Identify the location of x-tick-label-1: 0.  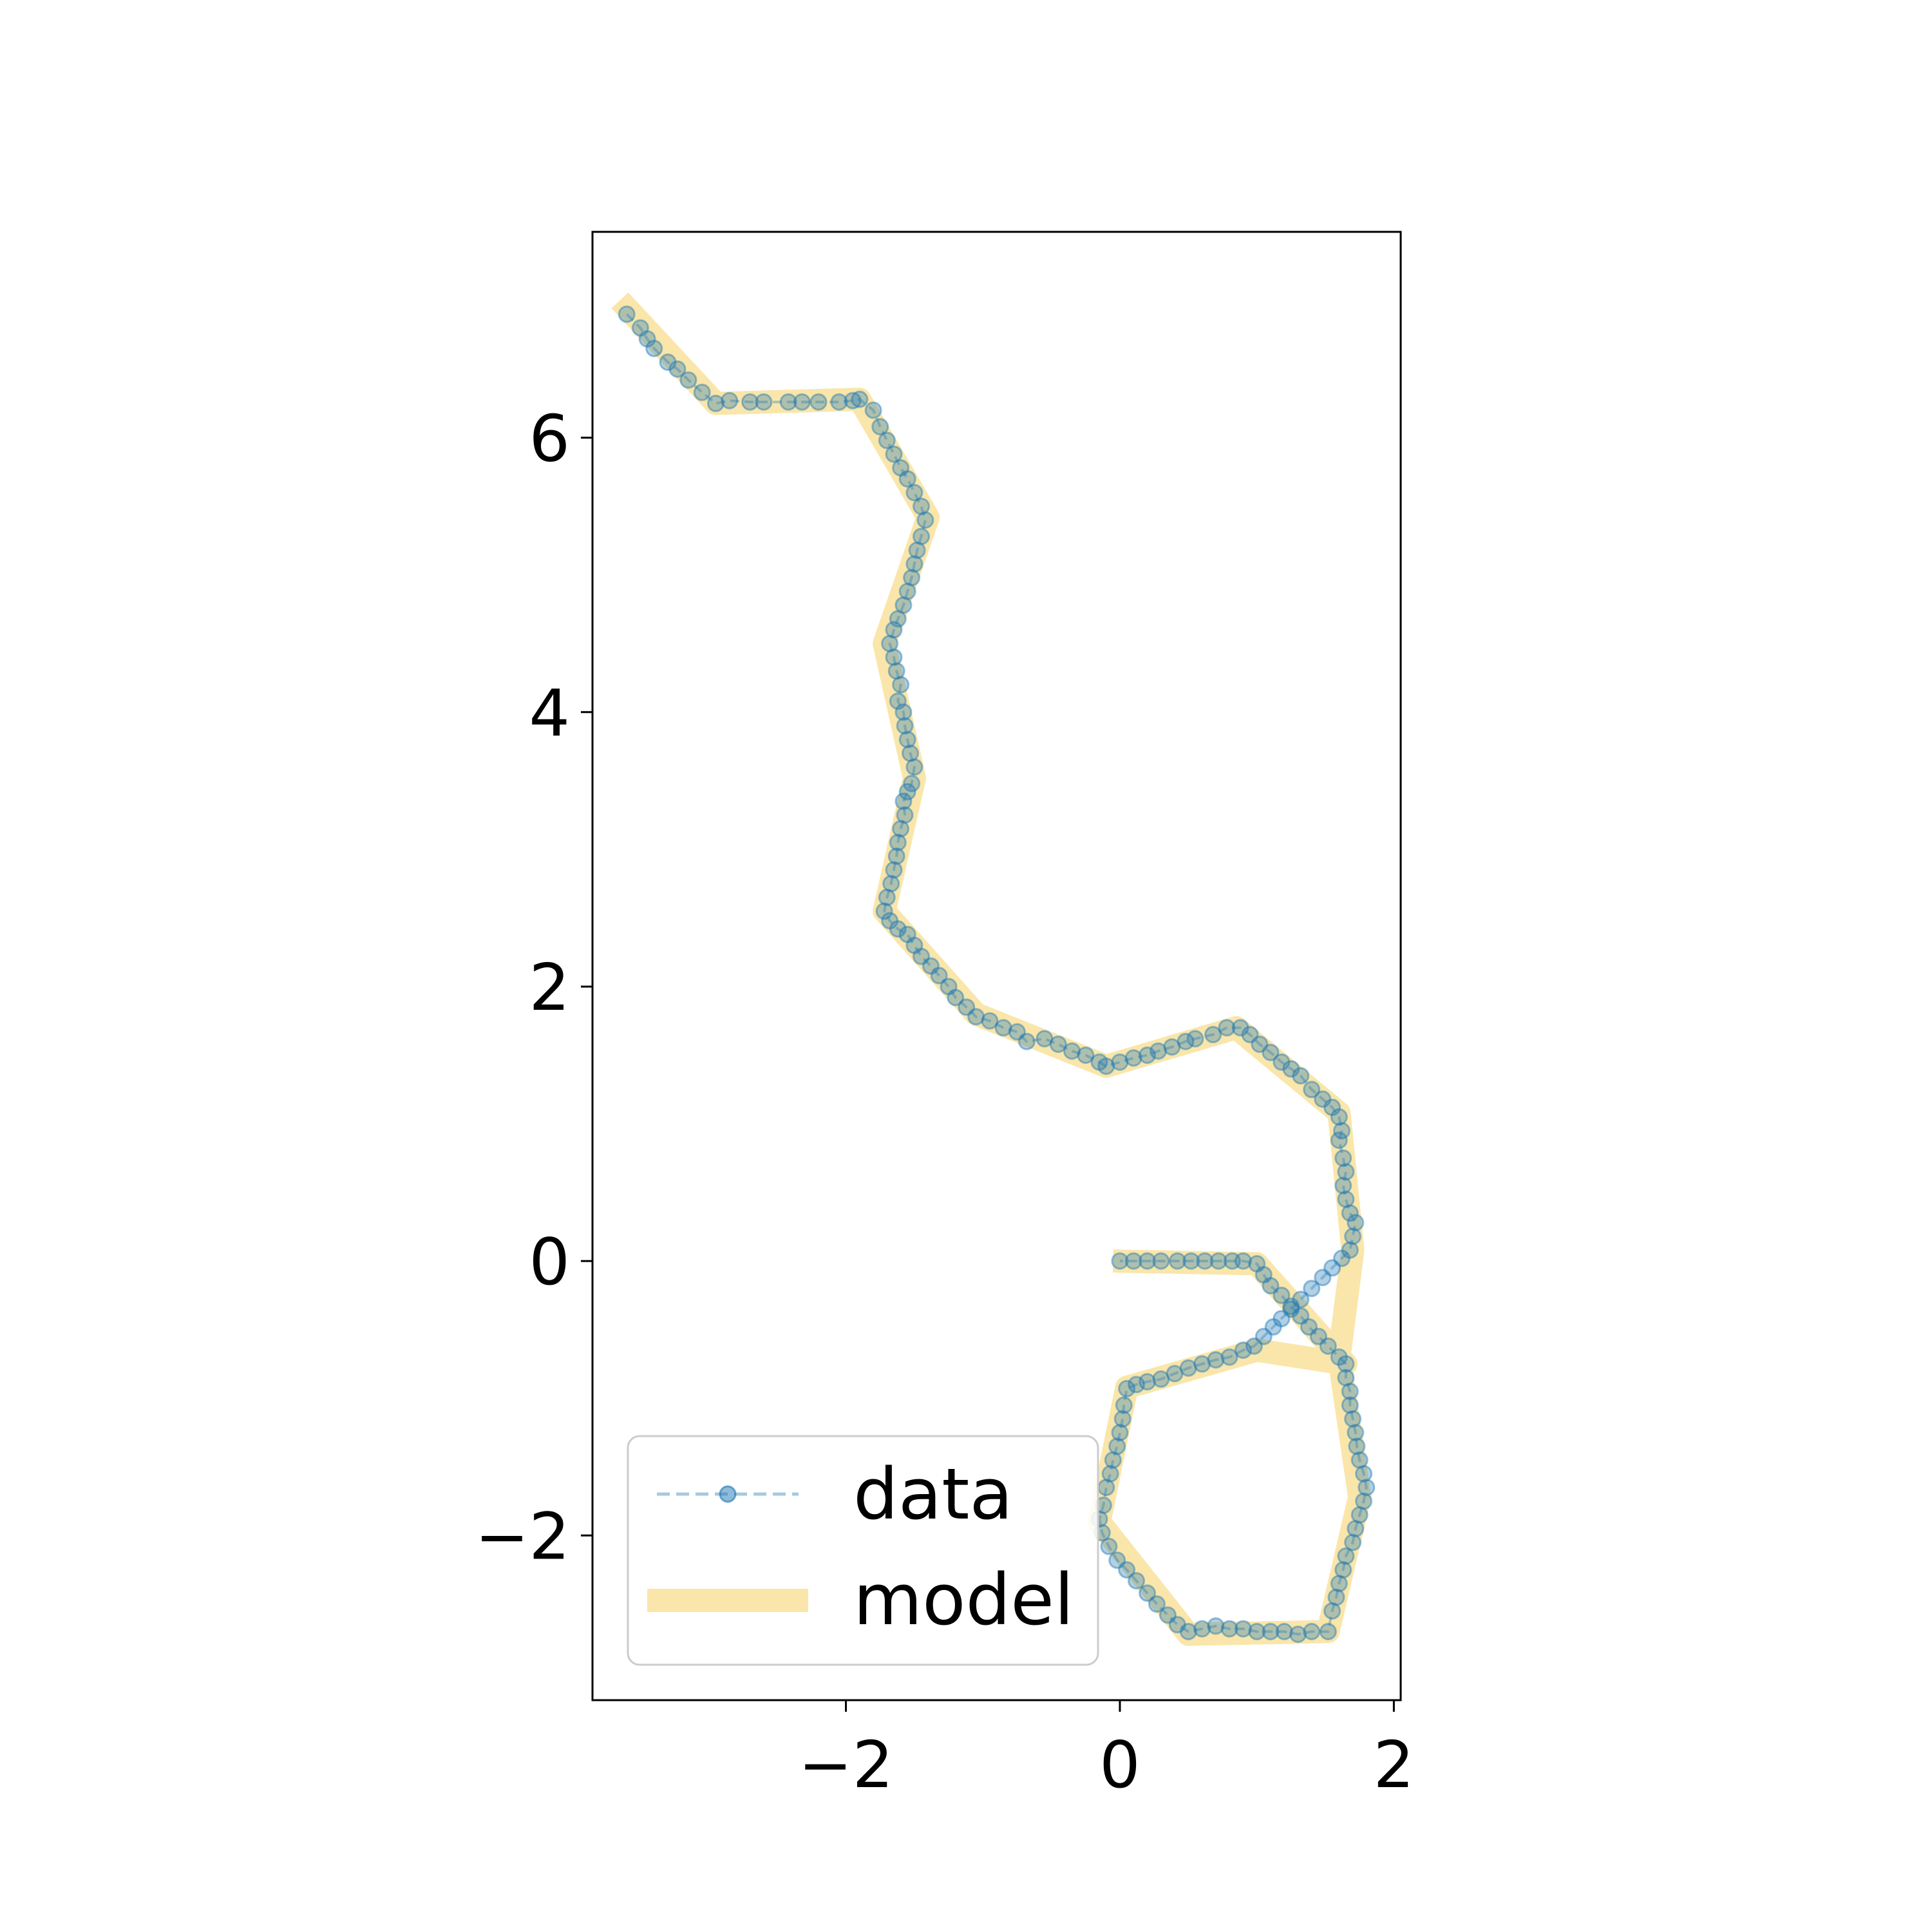
(1120, 1765).